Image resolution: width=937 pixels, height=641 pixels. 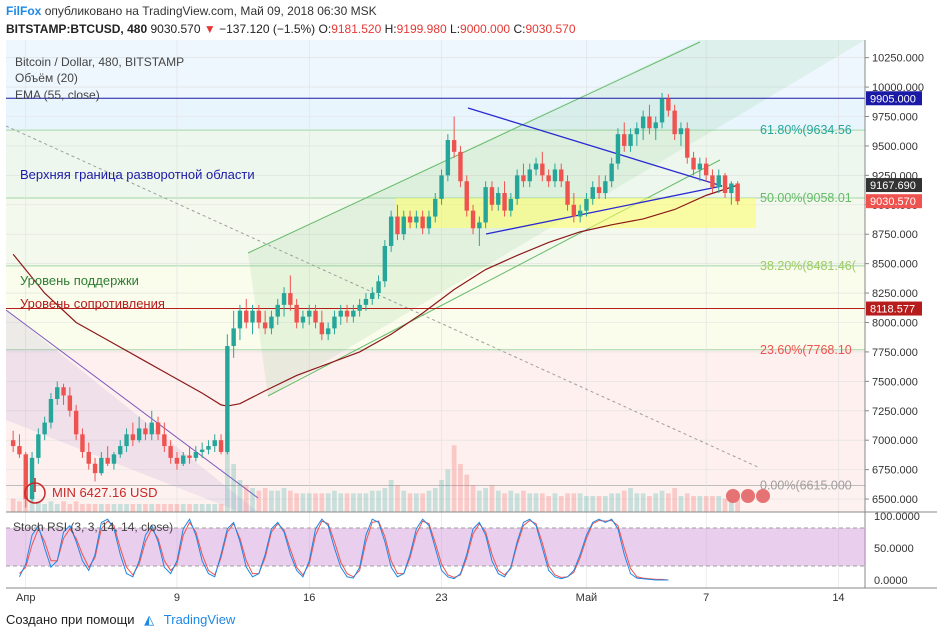 I want to click on tradingview-logo-text: TradingView, so click(x=199, y=619).